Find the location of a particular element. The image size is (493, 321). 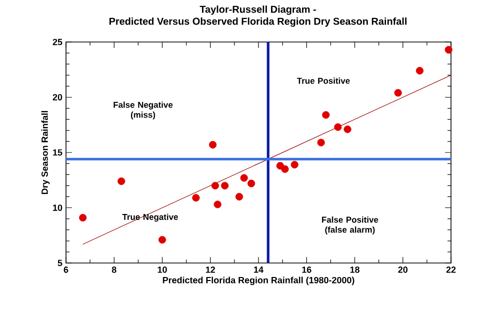

annotation: True Positive is located at coordinates (323, 81).